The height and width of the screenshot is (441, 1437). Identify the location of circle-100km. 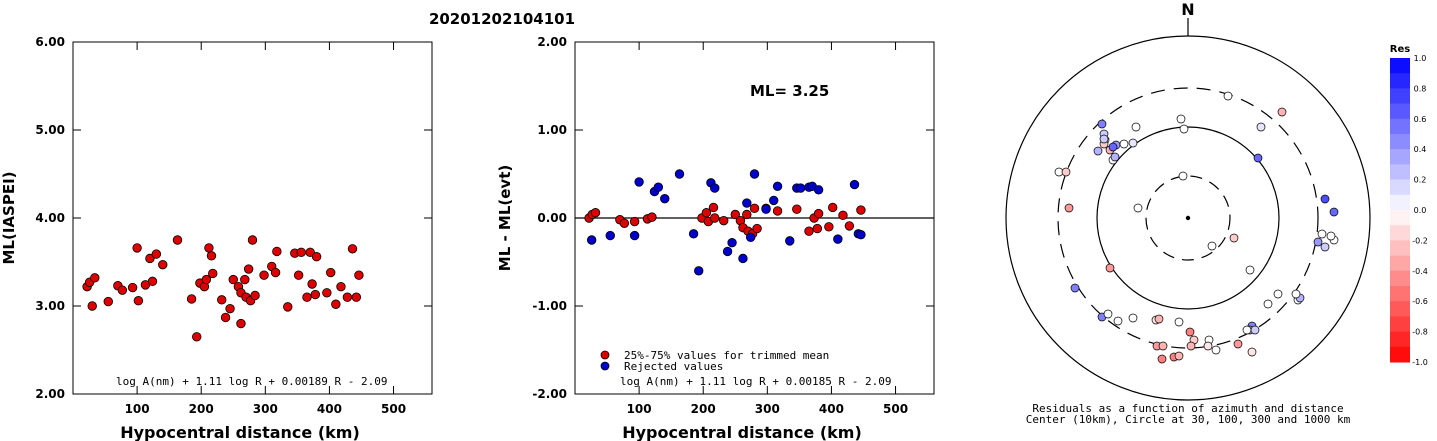
(1188, 218).